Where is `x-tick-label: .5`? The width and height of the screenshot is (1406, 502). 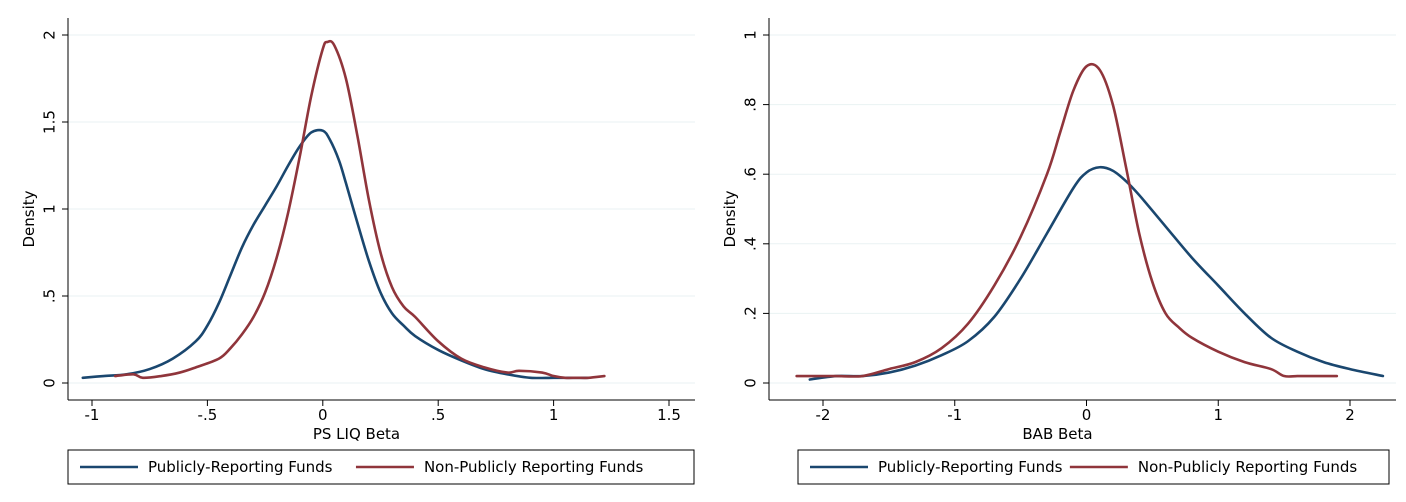
x-tick-label: .5 is located at coordinates (438, 415).